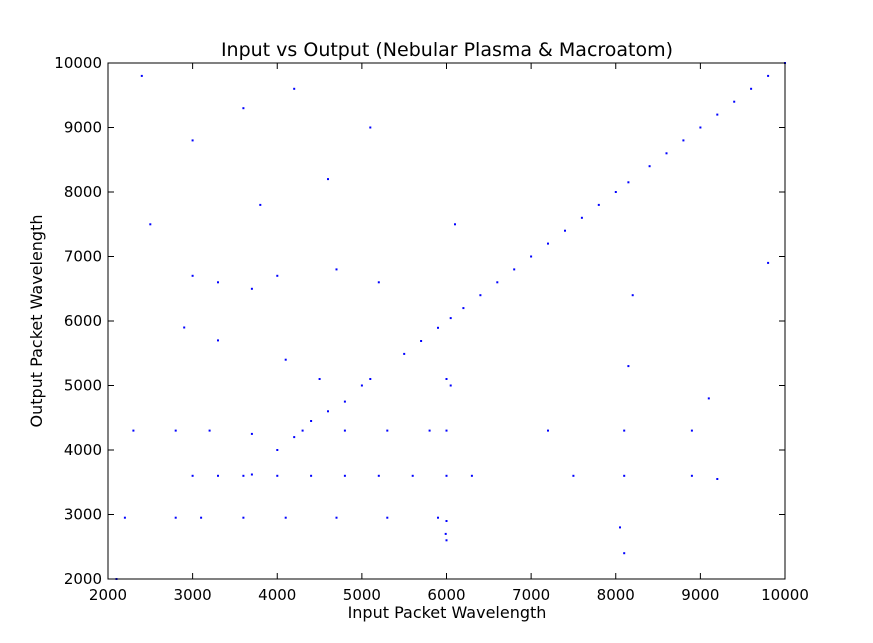  I want to click on x-tick-label: 3000, so click(193, 595).